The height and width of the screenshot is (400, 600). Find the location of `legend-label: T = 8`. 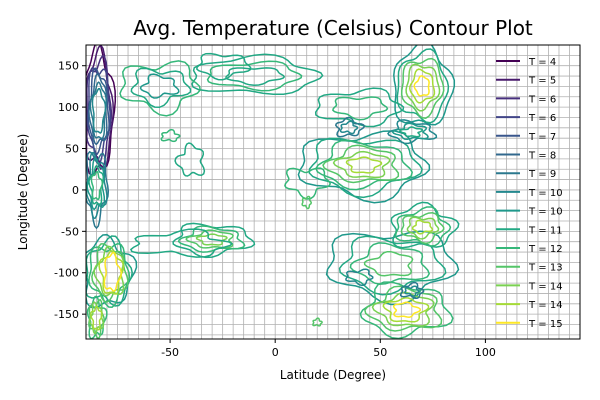

legend-label: T = 8 is located at coordinates (542, 156).